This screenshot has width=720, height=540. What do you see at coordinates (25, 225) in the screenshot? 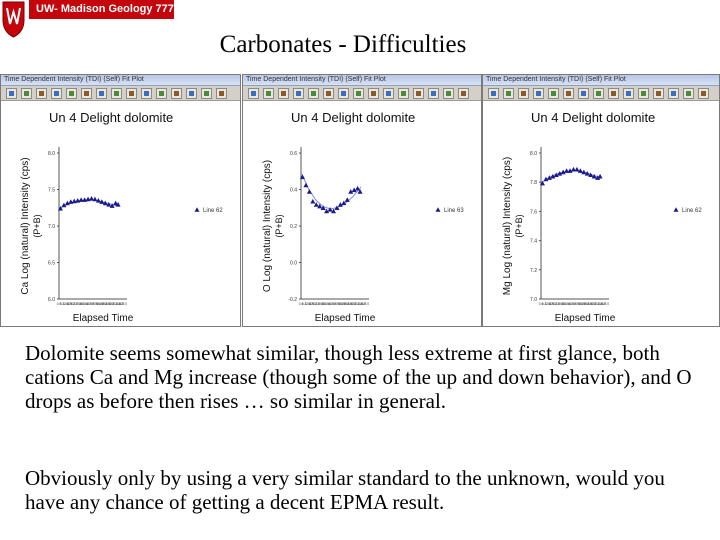
I see `y-axis-label: Ca Log (natural) Intensity (cps)` at bounding box center [25, 225].